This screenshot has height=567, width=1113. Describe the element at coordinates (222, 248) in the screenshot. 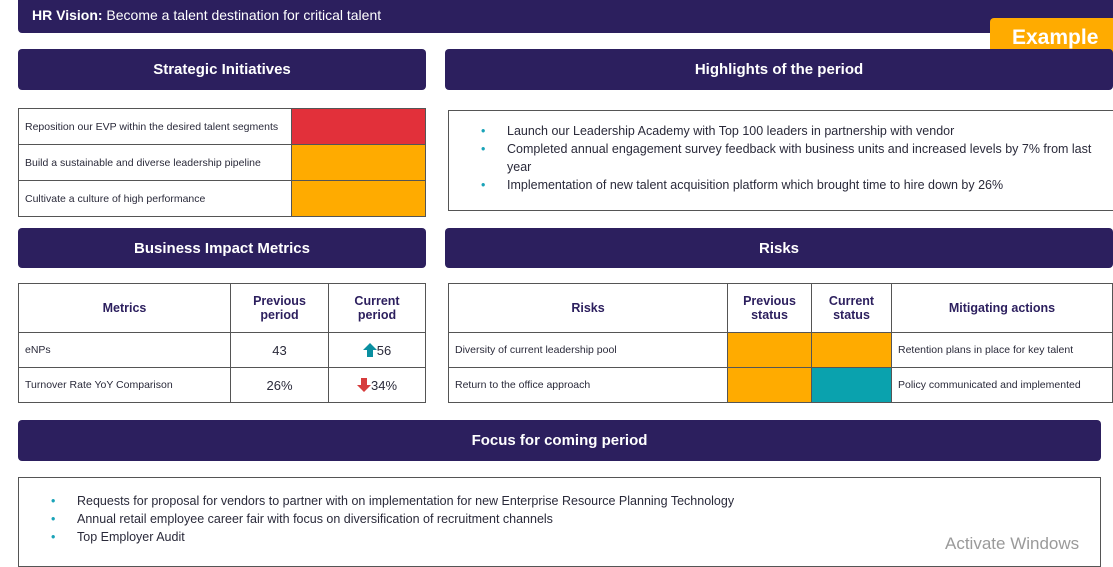

I see `section-header: Business Impact Metrics` at that location.